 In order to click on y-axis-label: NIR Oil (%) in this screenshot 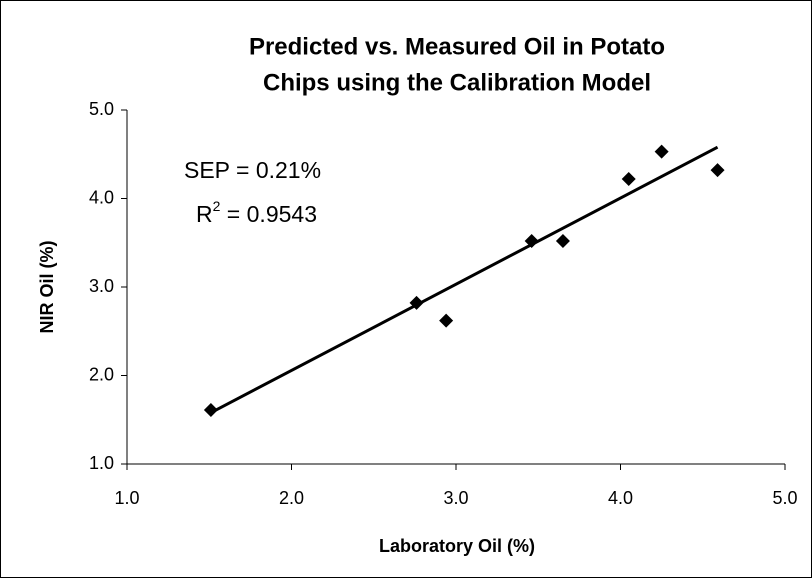, I will do `click(47, 286)`.